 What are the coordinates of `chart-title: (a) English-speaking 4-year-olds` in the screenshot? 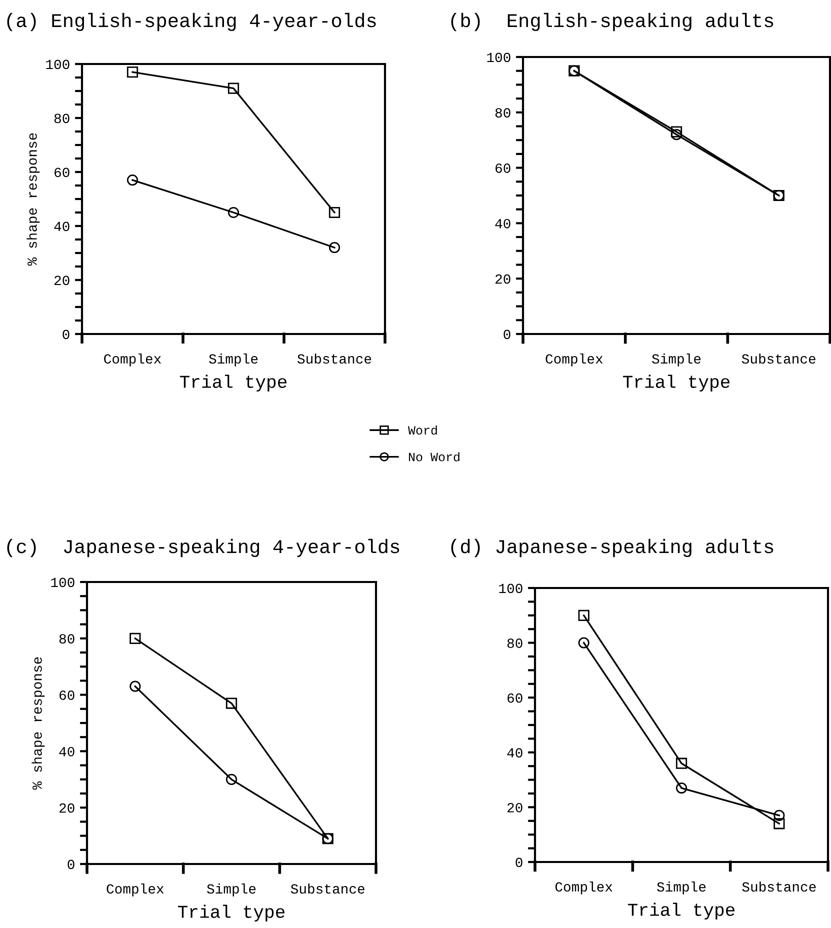 It's located at (191, 22).